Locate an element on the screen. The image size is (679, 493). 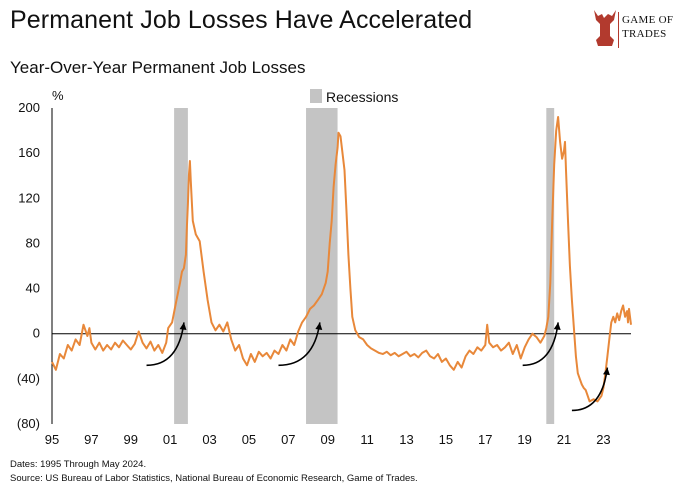
logo-line2: TRADES is located at coordinates (644, 34).